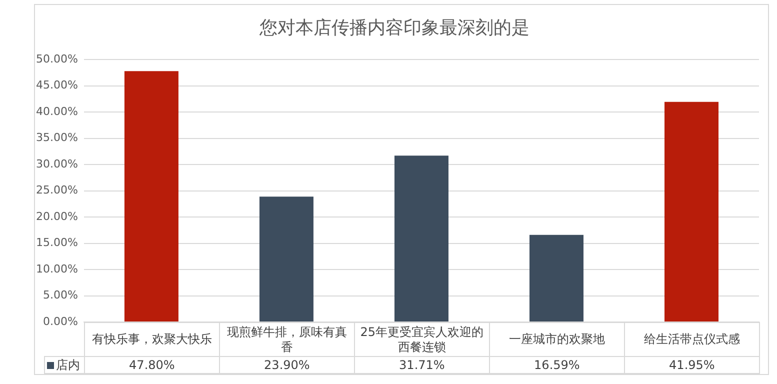 The width and height of the screenshot is (777, 384). What do you see at coordinates (152, 339) in the screenshot?
I see `x-tick-label: 有快乐事，欢聚大快乐` at bounding box center [152, 339].